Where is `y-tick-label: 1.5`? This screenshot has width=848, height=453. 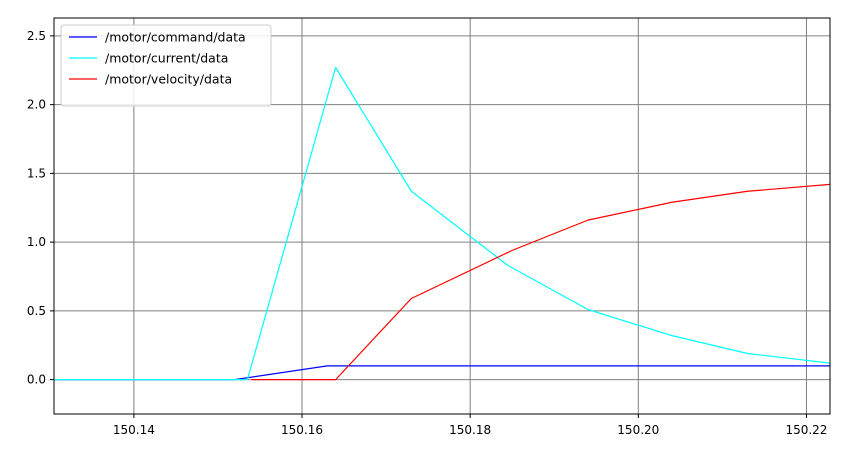
y-tick-label: 1.5 is located at coordinates (36, 173).